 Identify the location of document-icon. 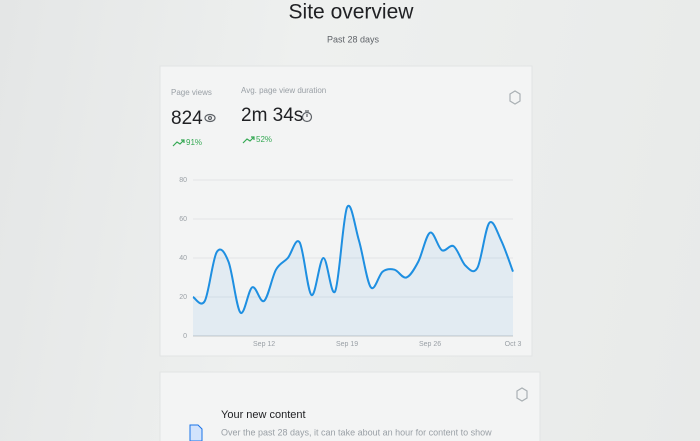
(196, 432).